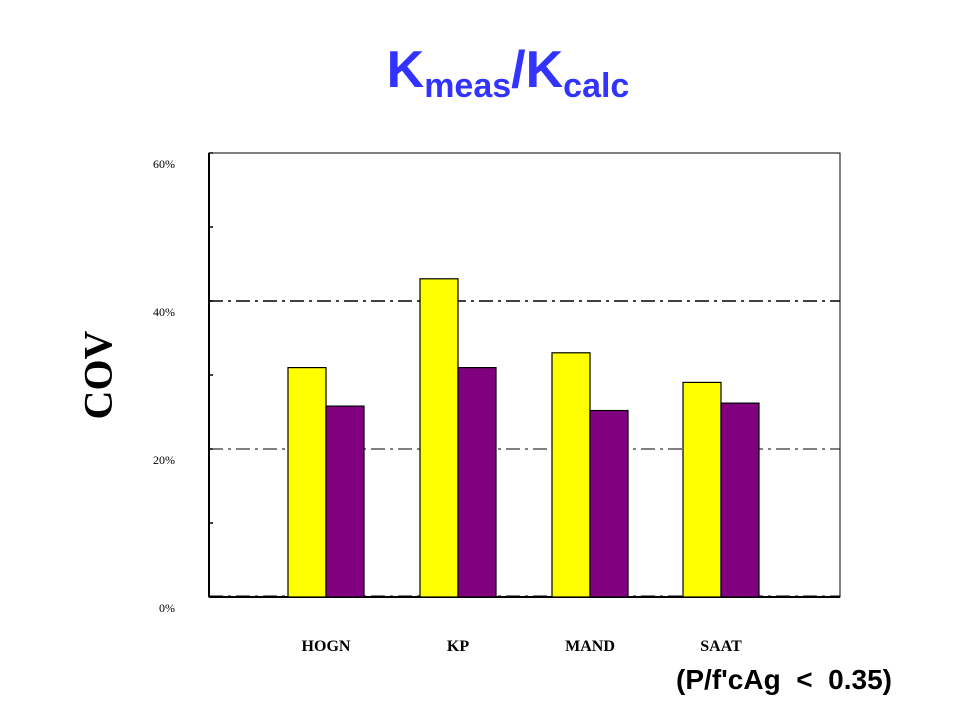 Image resolution: width=960 pixels, height=720 pixels. Describe the element at coordinates (326, 646) in the screenshot. I see `x-tick-label: HOGN` at that location.